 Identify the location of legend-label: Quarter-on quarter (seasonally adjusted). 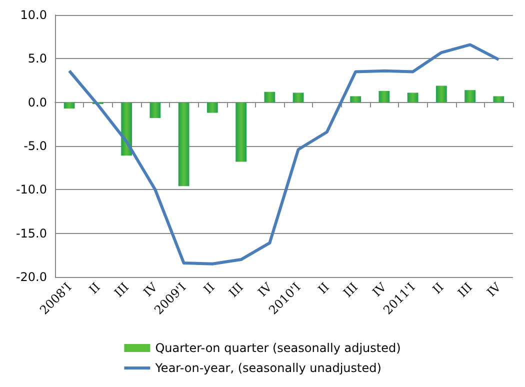
(278, 348).